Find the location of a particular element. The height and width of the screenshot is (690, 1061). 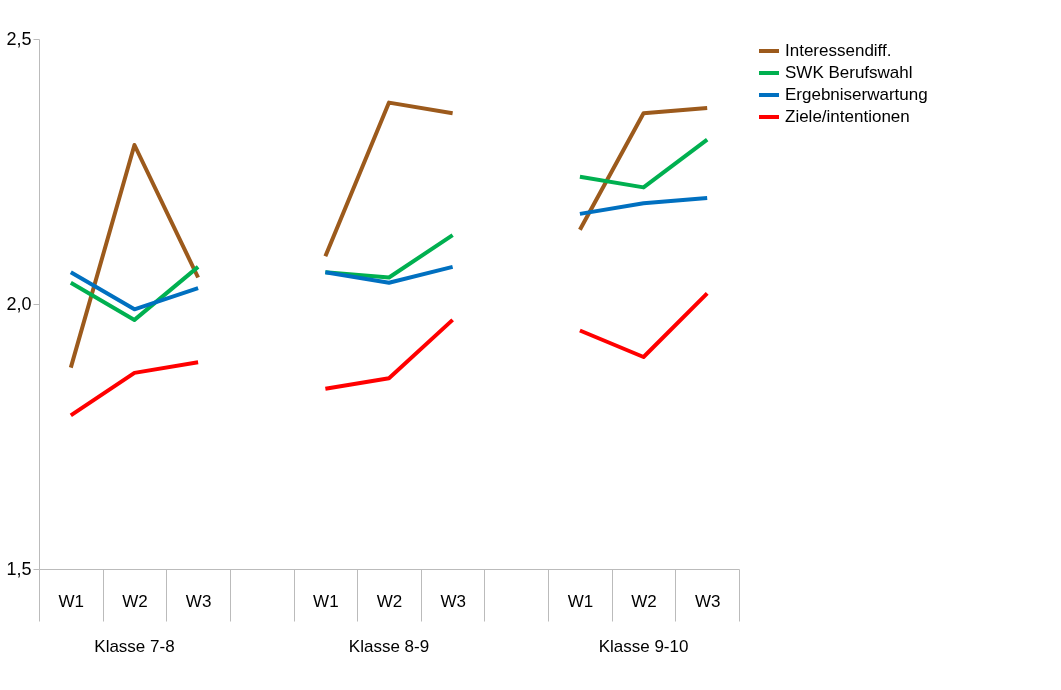

legend-label: Interessendiff. is located at coordinates (838, 50).